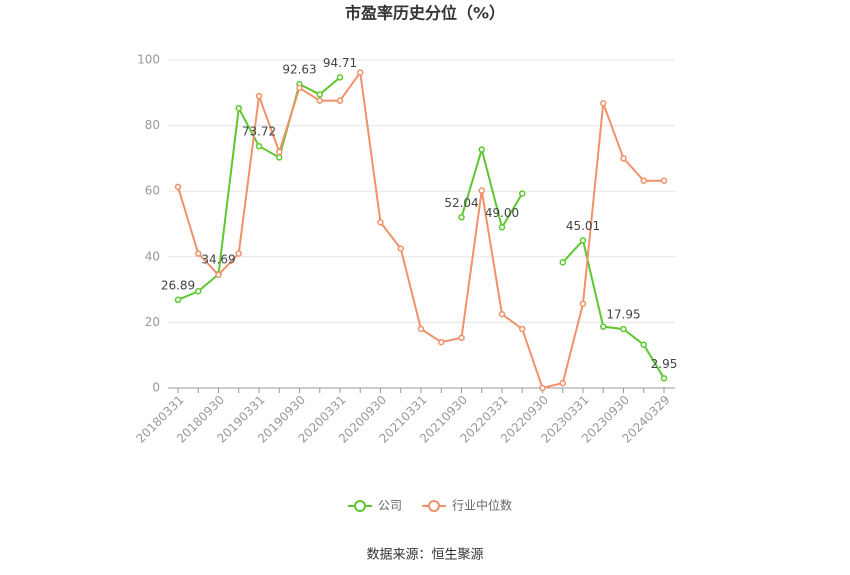  What do you see at coordinates (148, 60) in the screenshot?
I see `y-tick-label: 100` at bounding box center [148, 60].